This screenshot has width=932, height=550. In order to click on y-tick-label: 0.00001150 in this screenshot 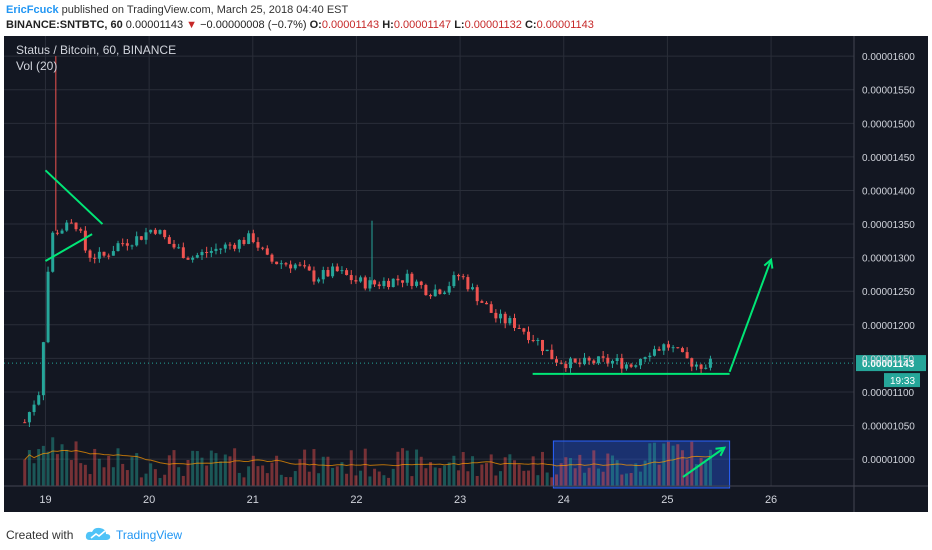, I will do `click(888, 359)`.